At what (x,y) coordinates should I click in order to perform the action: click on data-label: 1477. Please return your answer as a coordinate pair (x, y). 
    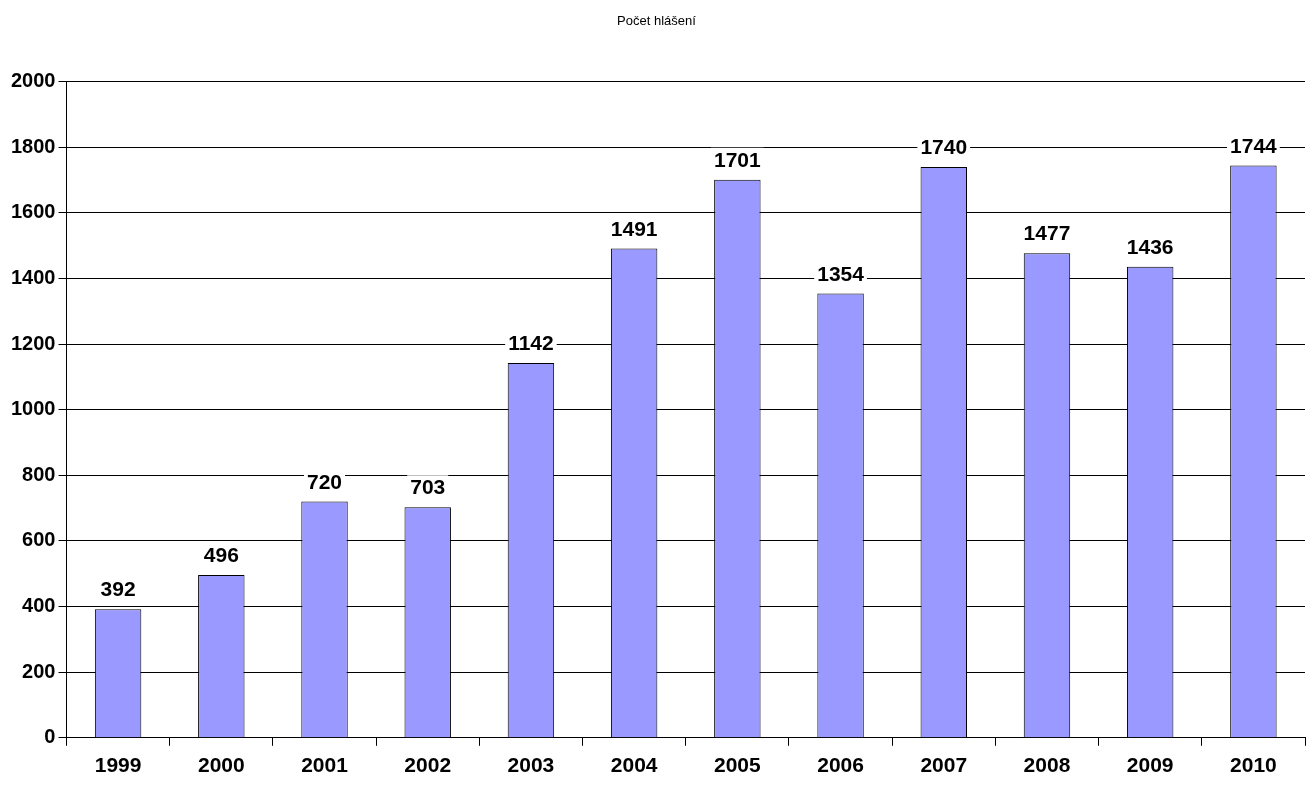
    Looking at the image, I should click on (1047, 233).